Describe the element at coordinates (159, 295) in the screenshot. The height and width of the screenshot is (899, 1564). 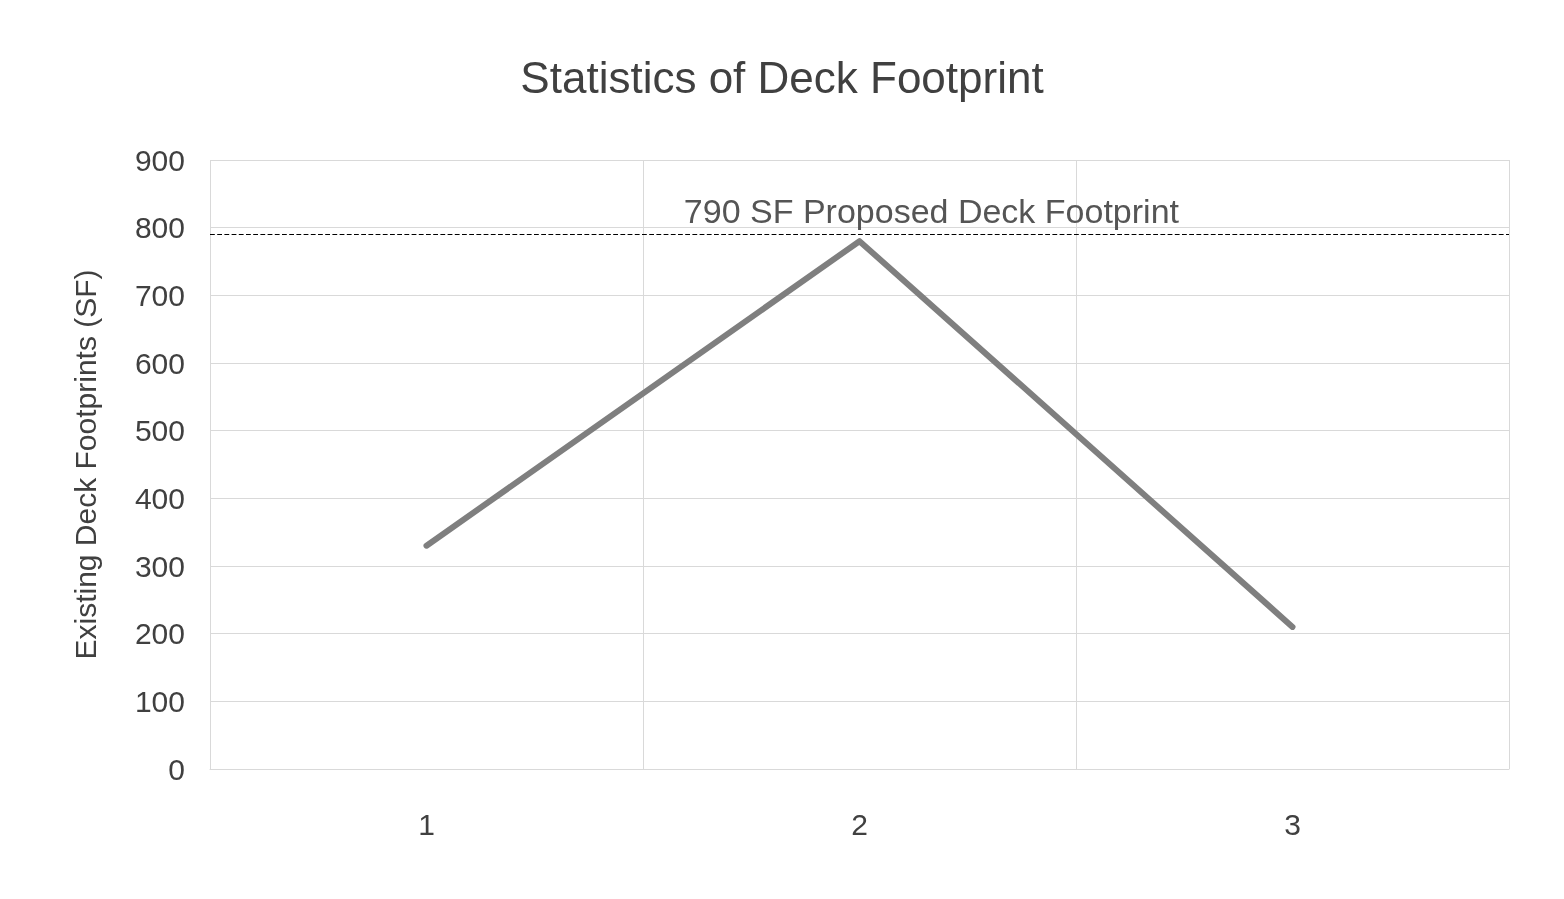
I see `y-tick-label: 700` at that location.